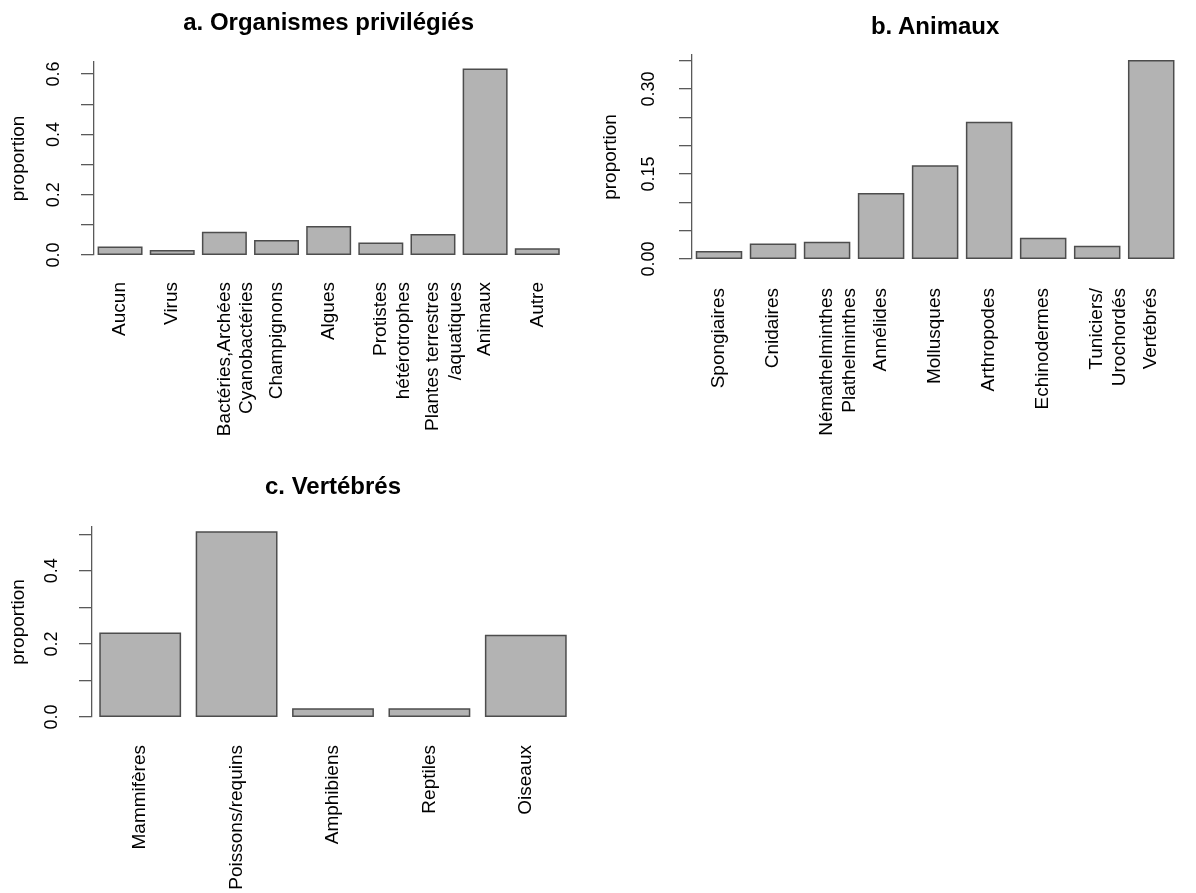 The width and height of the screenshot is (1196, 893). What do you see at coordinates (53, 74) in the screenshot?
I see `y-tick-label: 0.6` at bounding box center [53, 74].